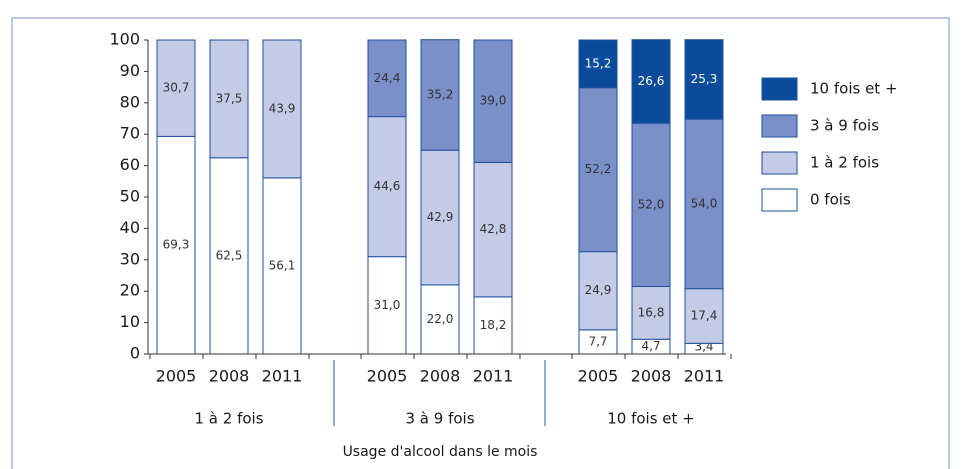  I want to click on value-label: 37,5, so click(229, 98).